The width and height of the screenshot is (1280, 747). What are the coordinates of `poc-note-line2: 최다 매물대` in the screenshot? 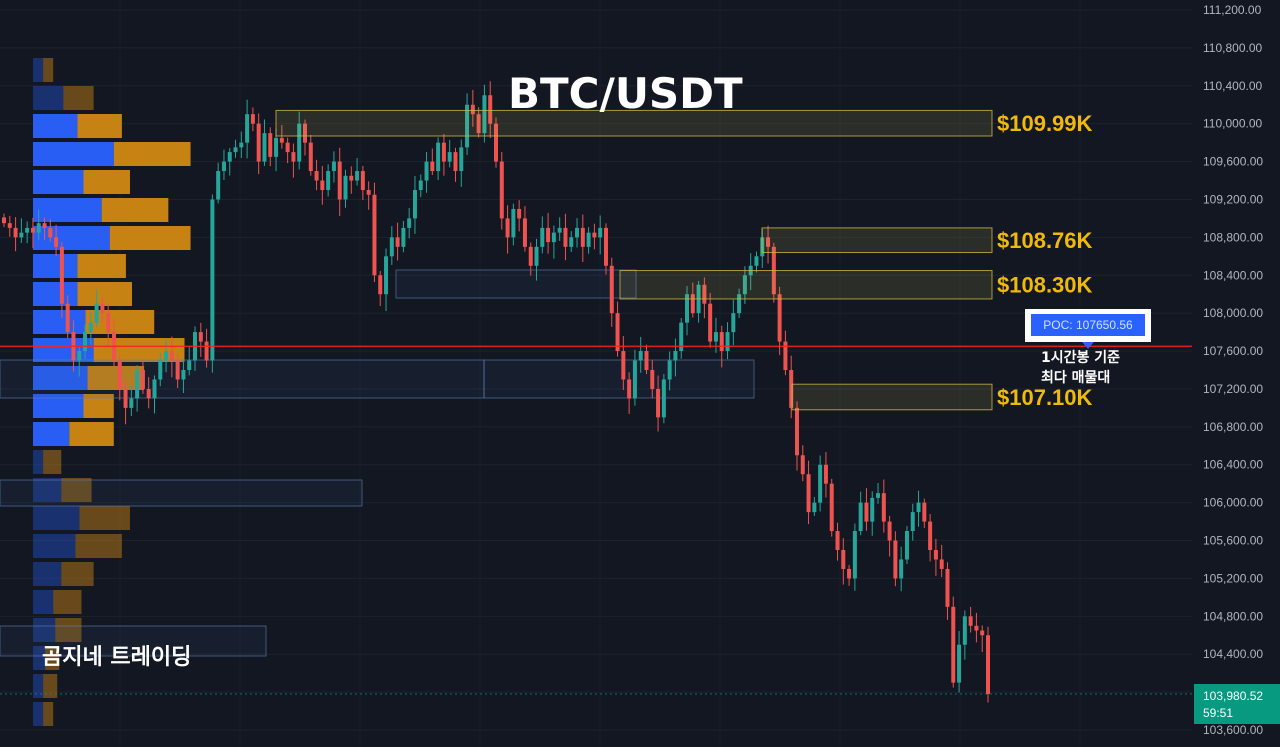 It's located at (1075, 378).